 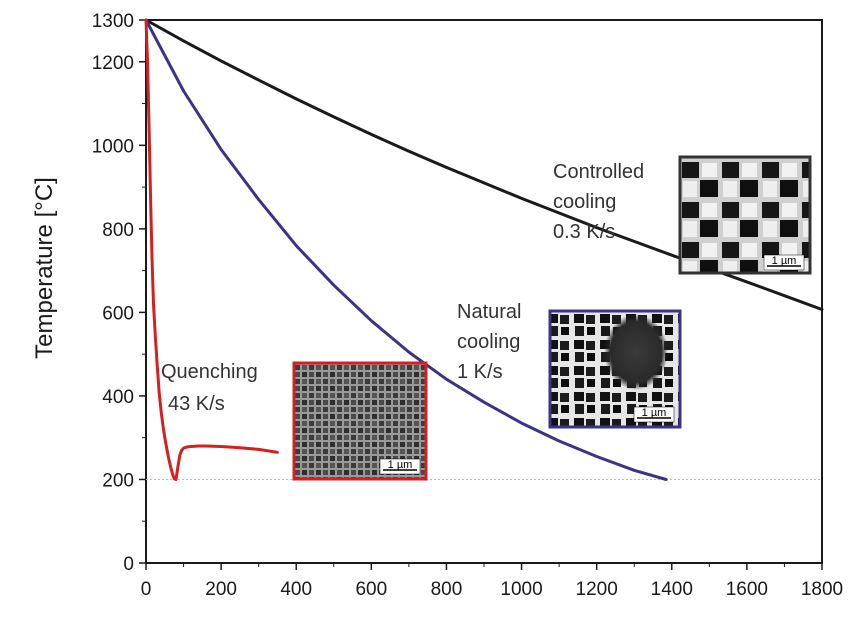 What do you see at coordinates (118, 397) in the screenshot?
I see `y-tick-label: 400` at bounding box center [118, 397].